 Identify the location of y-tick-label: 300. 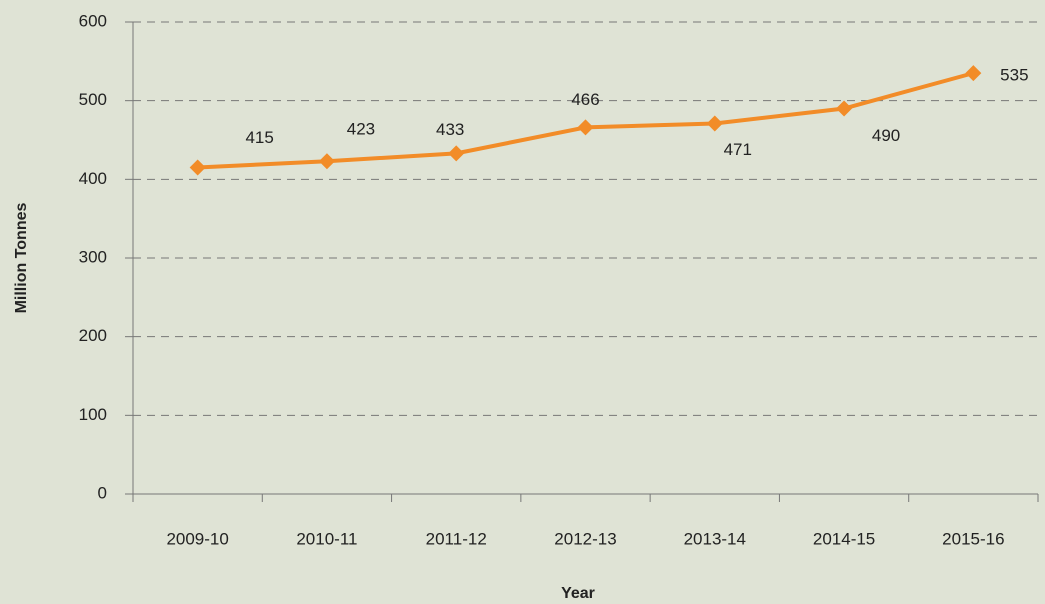
(93, 256).